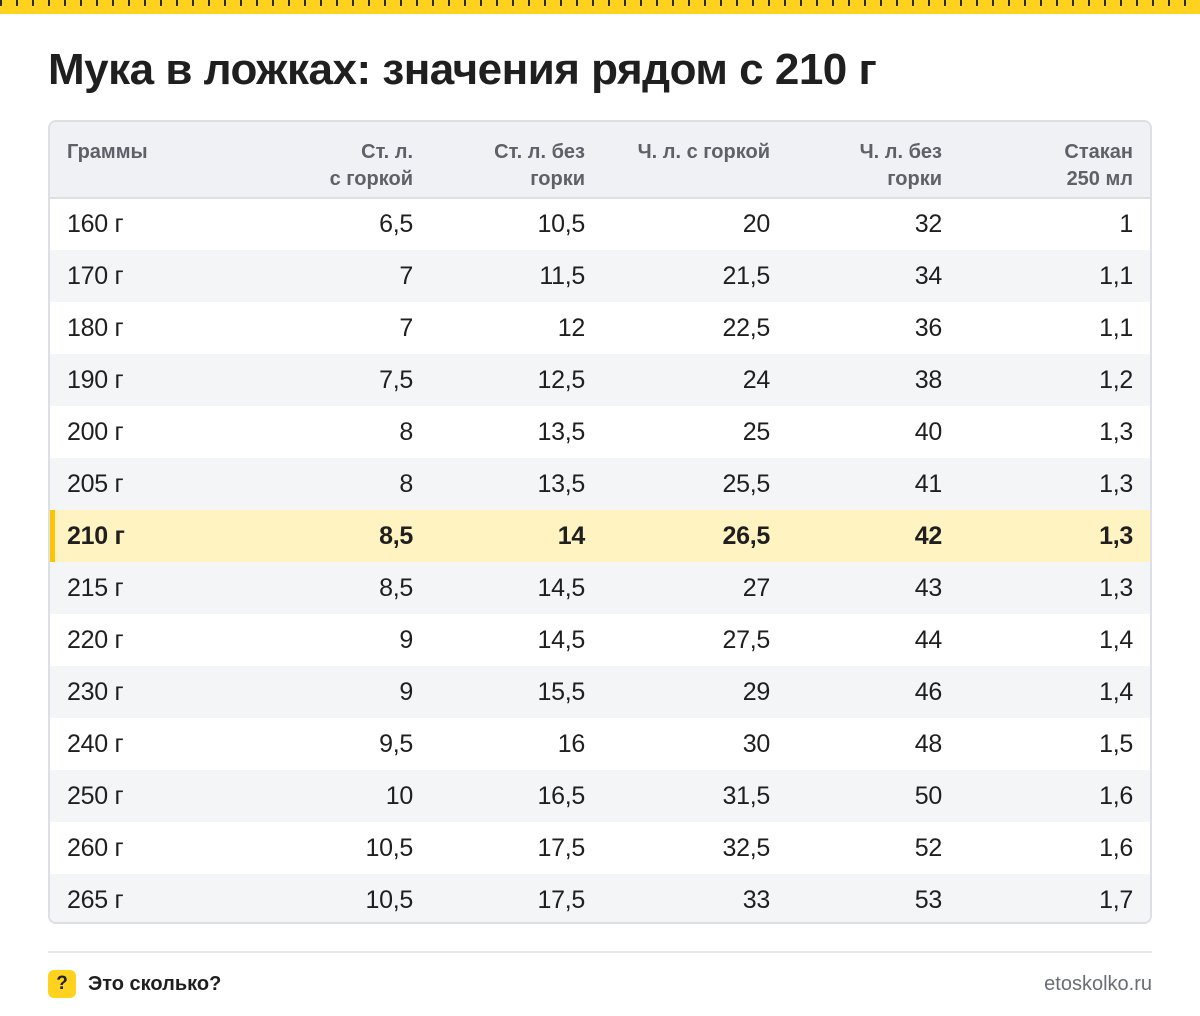 The height and width of the screenshot is (1016, 1200). Describe the element at coordinates (746, 275) in the screenshot. I see `table-cell: 21,5` at that location.